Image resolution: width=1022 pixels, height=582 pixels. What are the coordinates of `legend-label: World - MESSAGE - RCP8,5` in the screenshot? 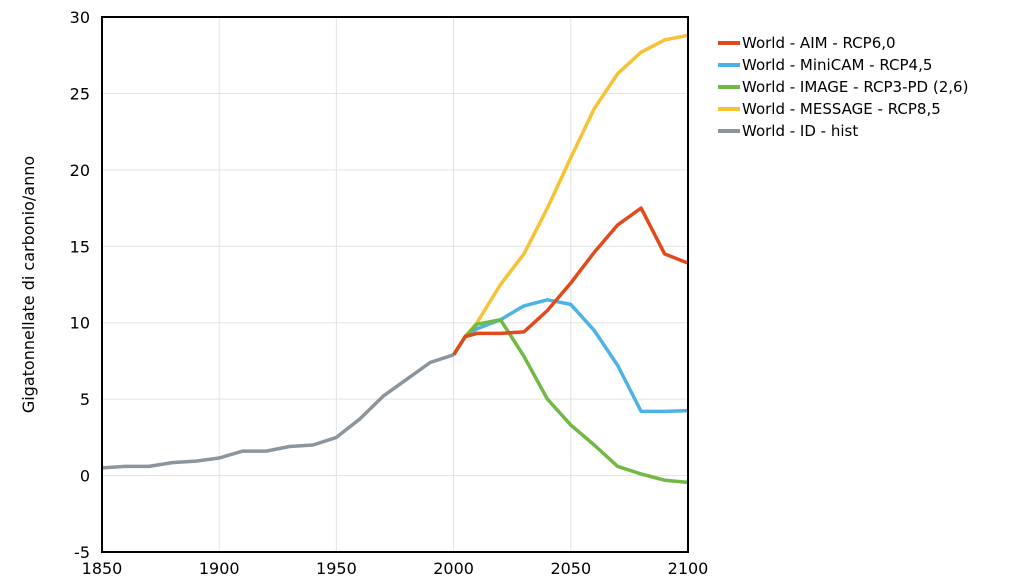 It's located at (841, 109).